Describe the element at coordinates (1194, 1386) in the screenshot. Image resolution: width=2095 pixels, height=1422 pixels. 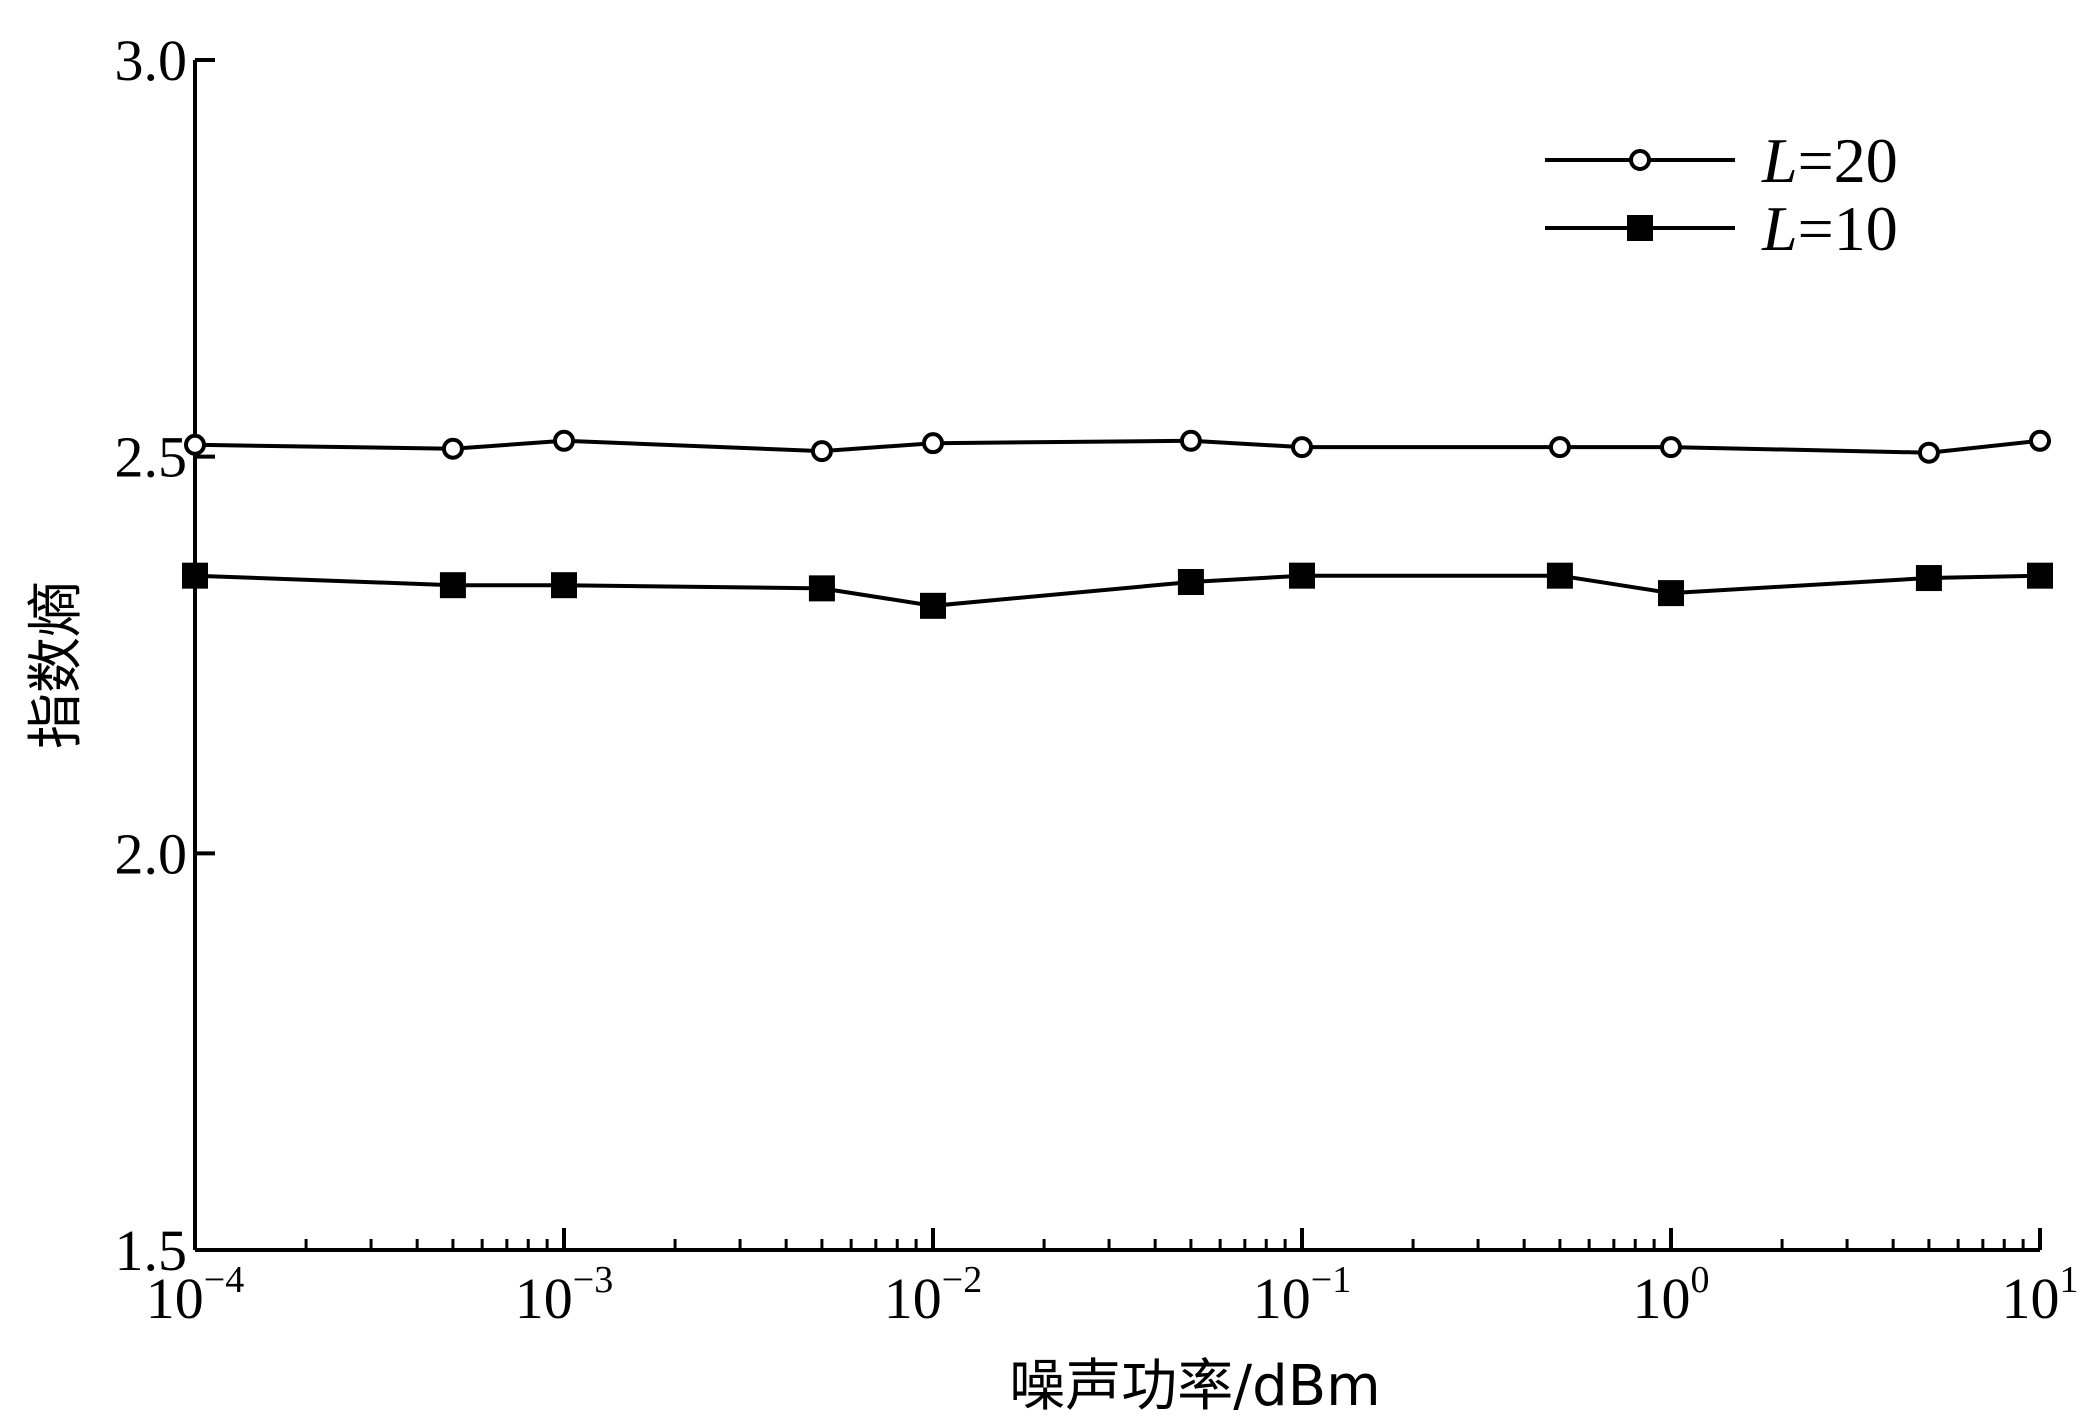
I see `x-axis-title: 噪声功率/dBm` at that location.